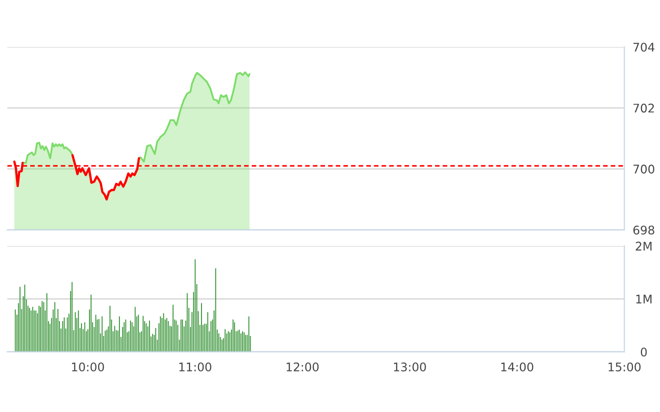  What do you see at coordinates (88, 367) in the screenshot?
I see `x-tick-label: 10:00` at bounding box center [88, 367].